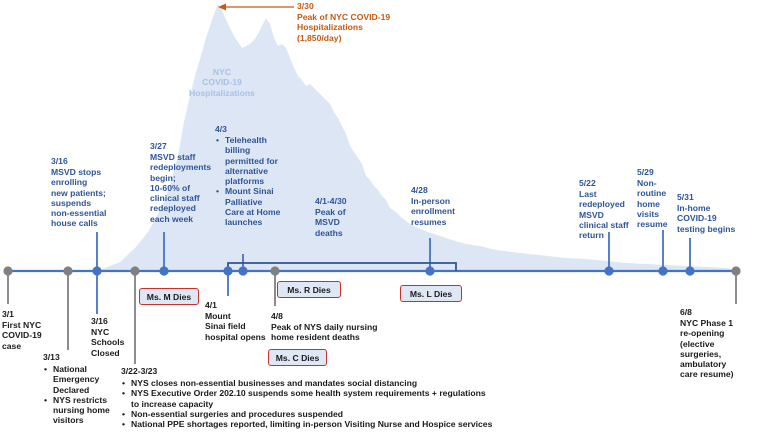 This screenshot has width=762, height=438. Describe the element at coordinates (222, 7) in the screenshot. I see `peak-arrow-head` at that location.